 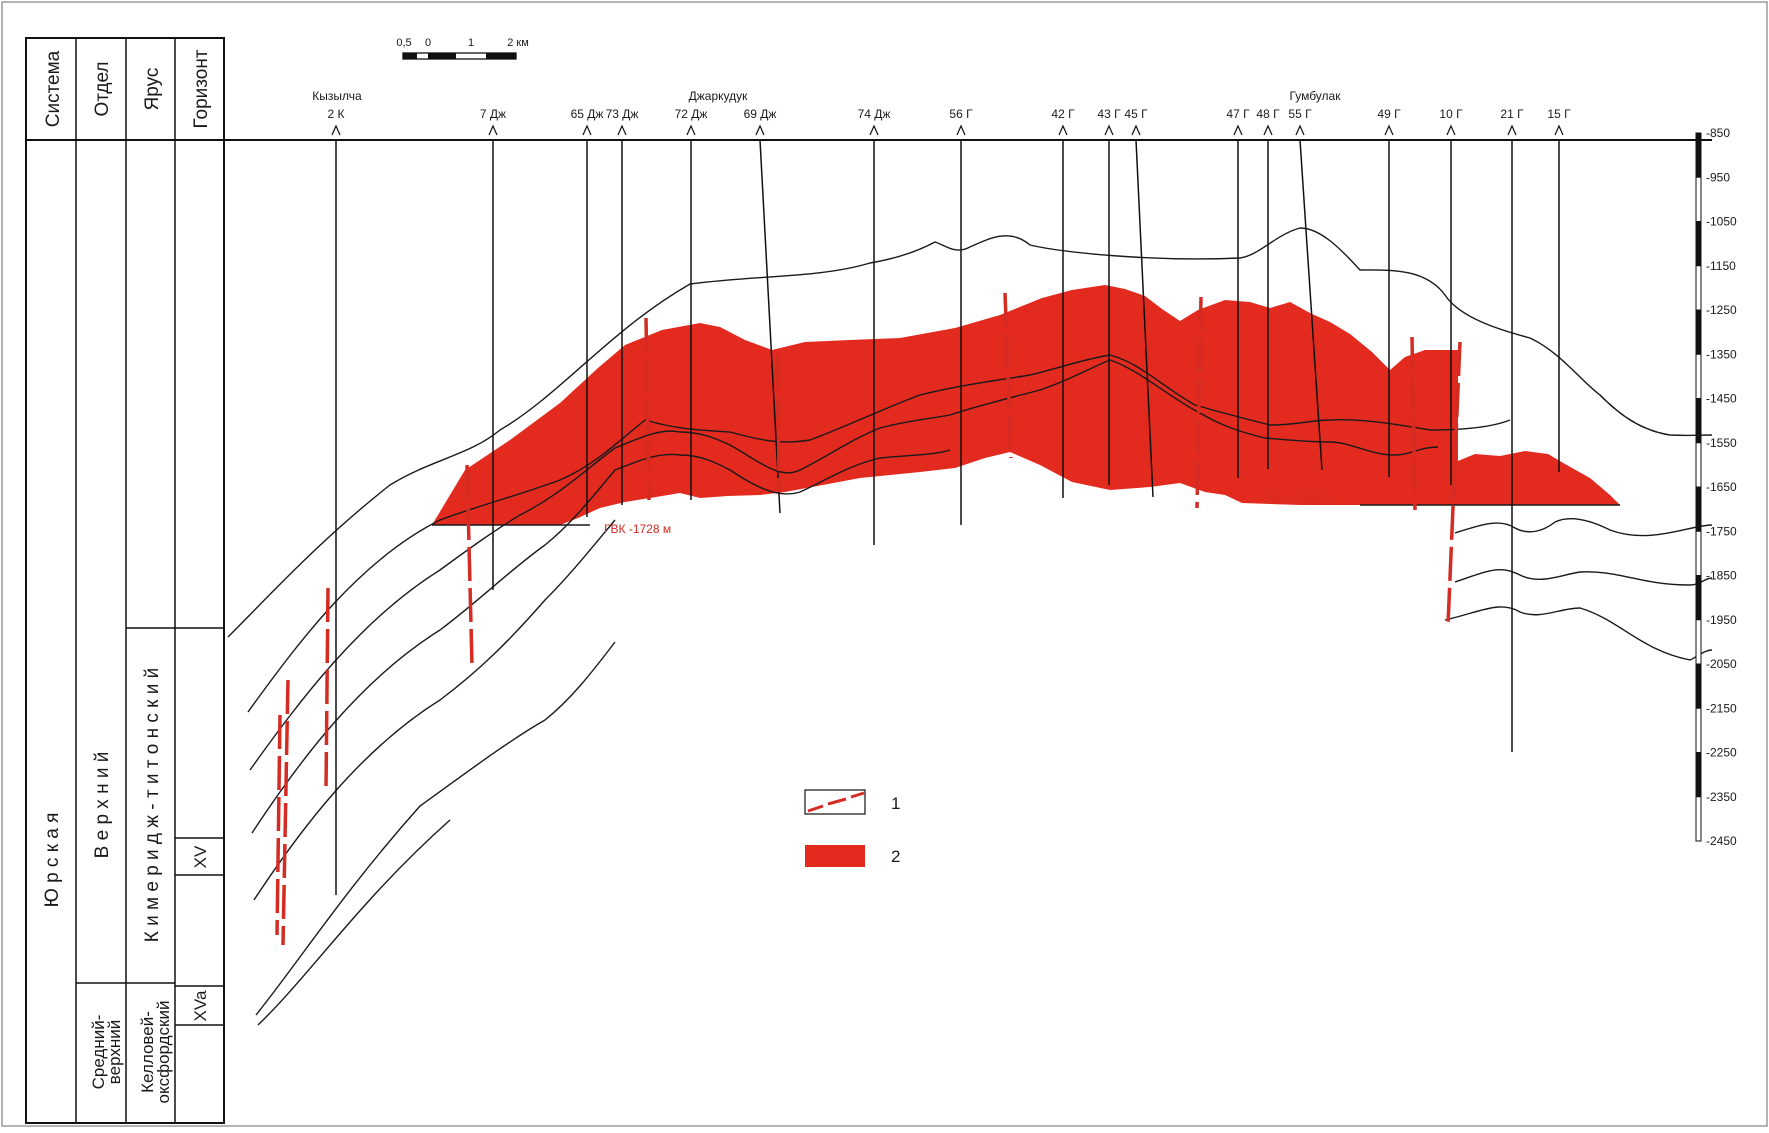 I want to click on well-label: 45 Г, so click(x=1136, y=114).